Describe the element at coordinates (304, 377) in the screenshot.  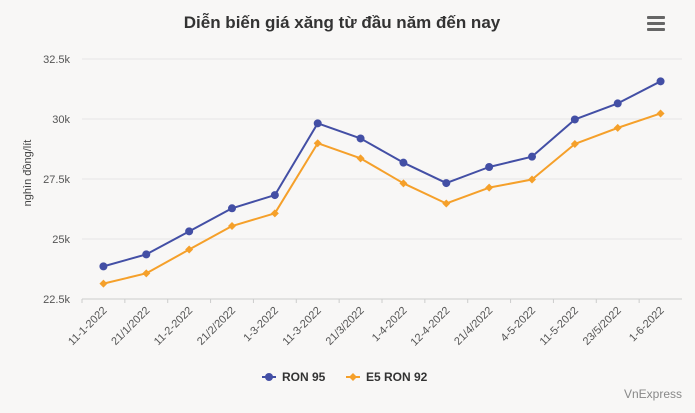
I see `legend-label: RON 95` at that location.